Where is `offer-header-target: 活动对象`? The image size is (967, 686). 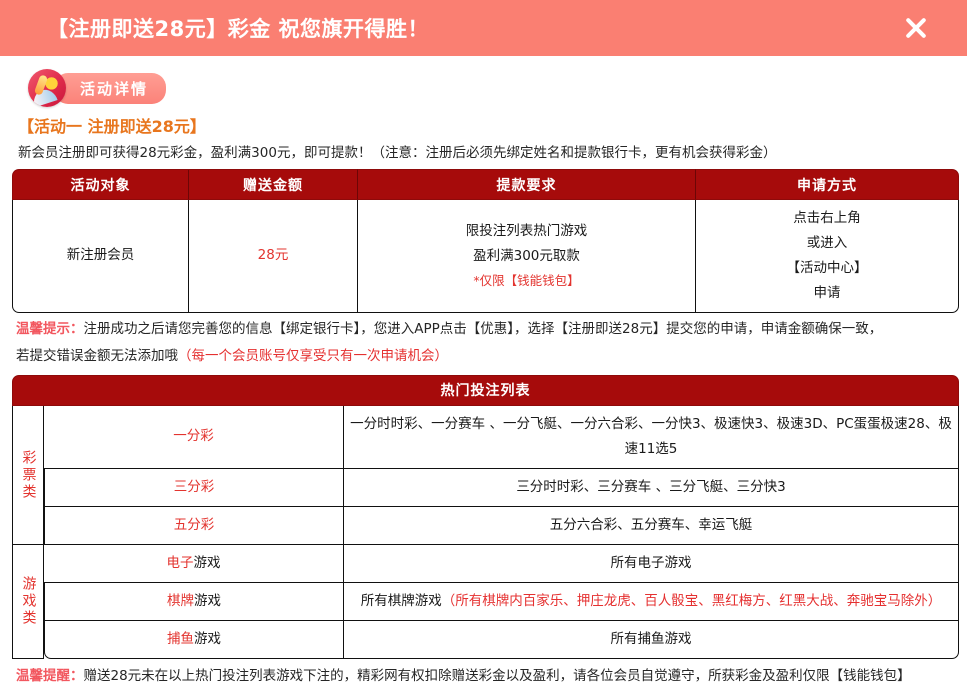 offer-header-target: 活动对象 is located at coordinates (100, 184).